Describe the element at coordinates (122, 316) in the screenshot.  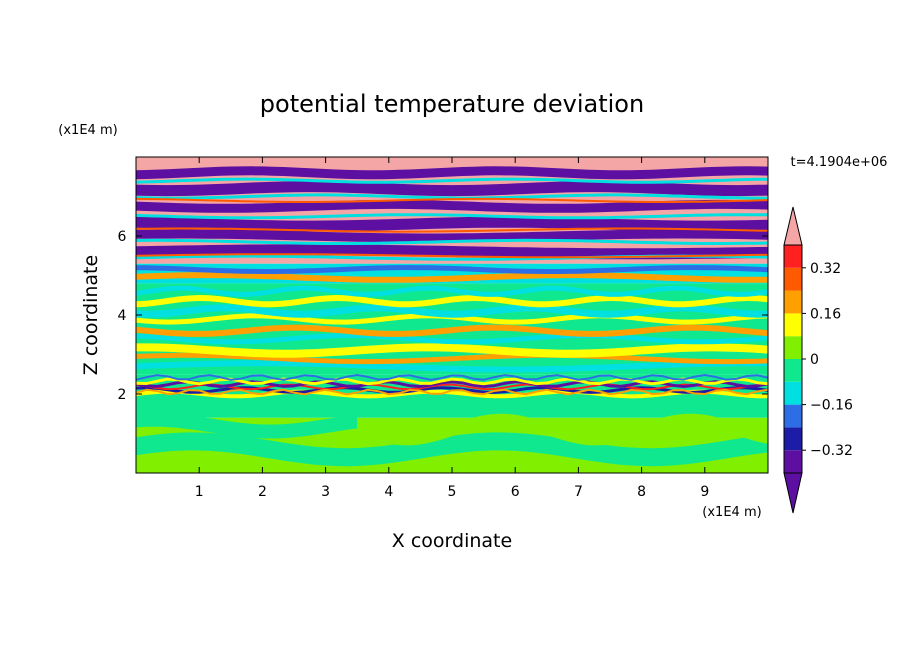
I see `y-tick-label: 4` at that location.